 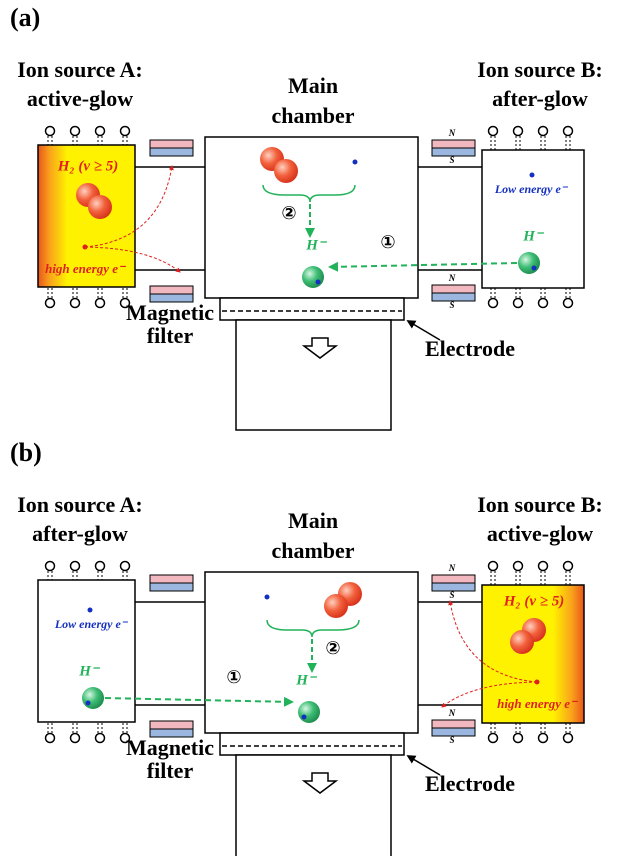 I want to click on header: active-glow, so click(x=540, y=533).